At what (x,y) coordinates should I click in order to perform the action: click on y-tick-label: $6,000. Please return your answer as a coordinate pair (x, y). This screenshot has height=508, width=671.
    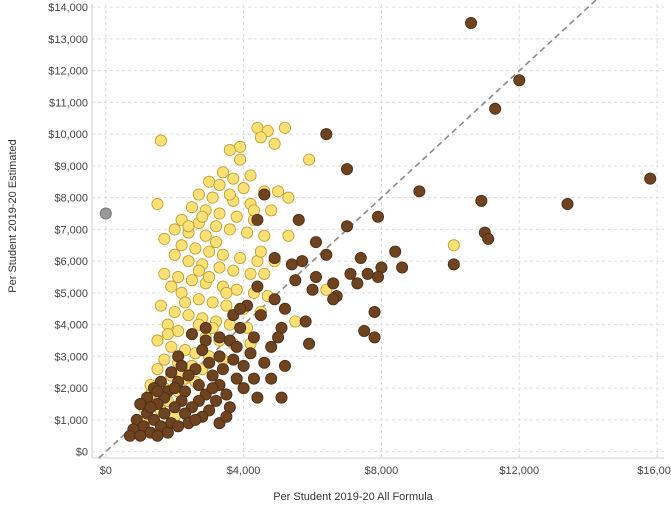
    Looking at the image, I should click on (71, 262).